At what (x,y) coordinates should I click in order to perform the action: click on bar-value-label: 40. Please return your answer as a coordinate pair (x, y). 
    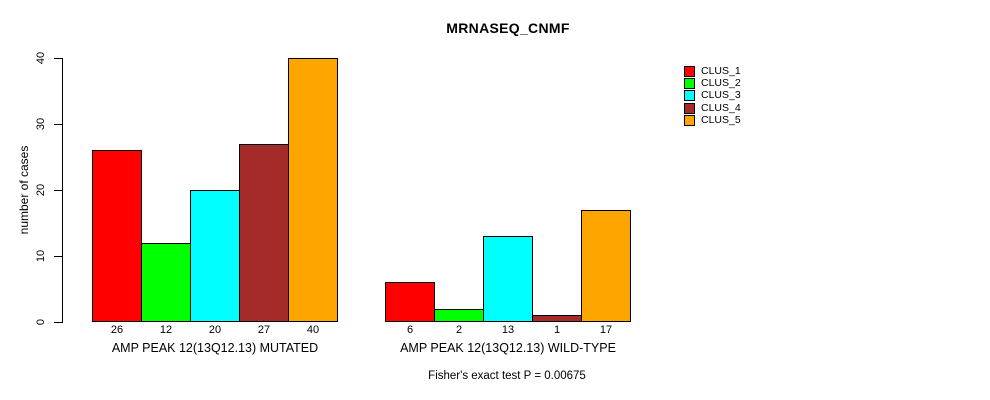
    Looking at the image, I should click on (313, 330).